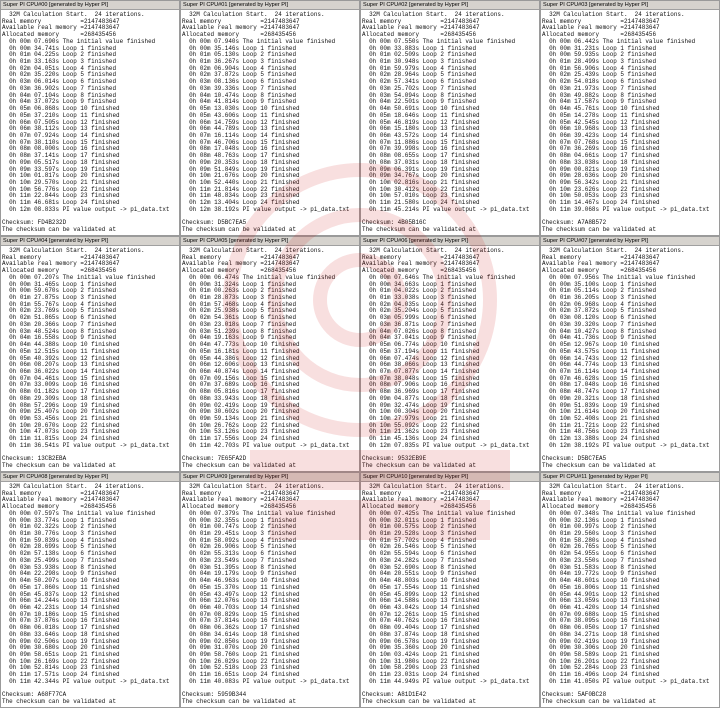 The width and height of the screenshot is (720, 708). I want to click on window-title: Super PI CPU#06 [generated by Hyper PI], so click(450, 241).